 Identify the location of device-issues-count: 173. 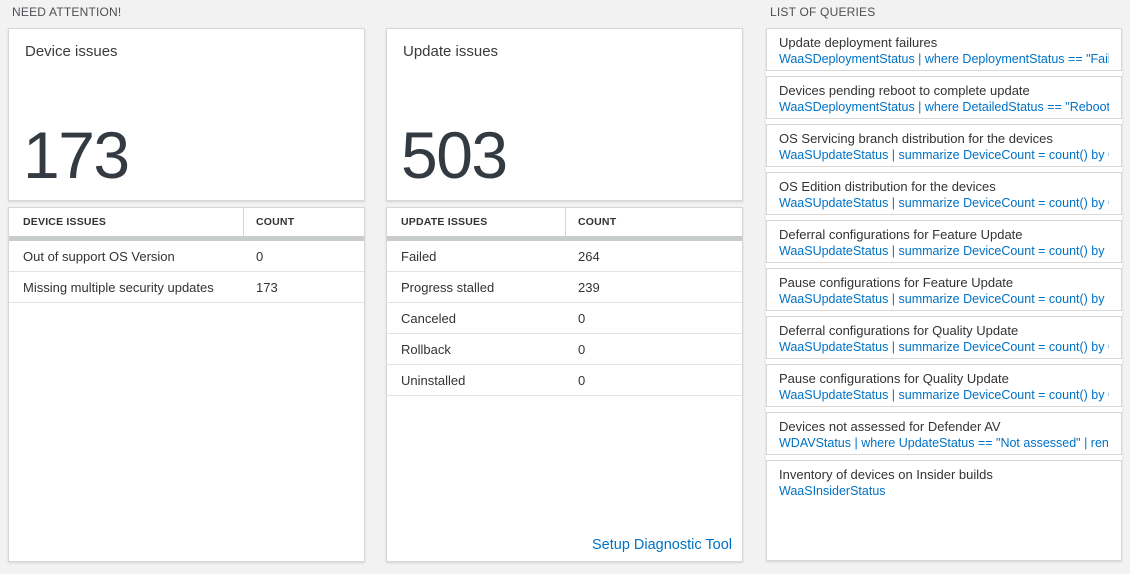
(76, 155).